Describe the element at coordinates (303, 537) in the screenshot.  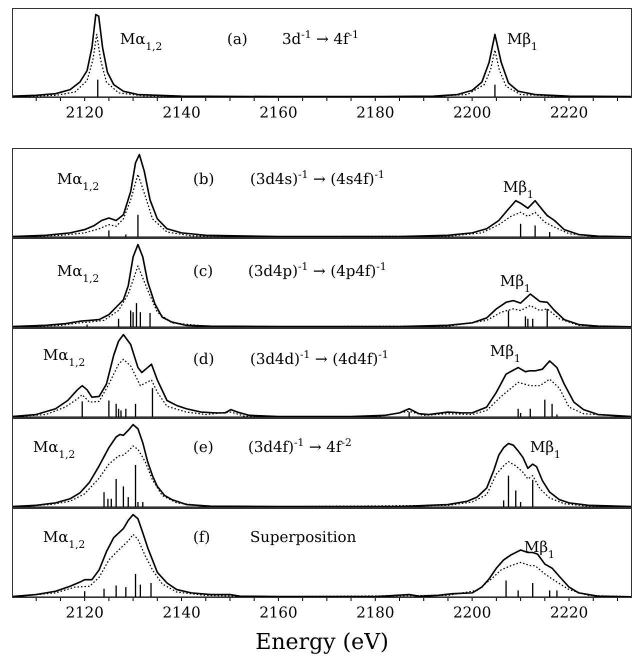
I see `annotation: Superposition` at that location.